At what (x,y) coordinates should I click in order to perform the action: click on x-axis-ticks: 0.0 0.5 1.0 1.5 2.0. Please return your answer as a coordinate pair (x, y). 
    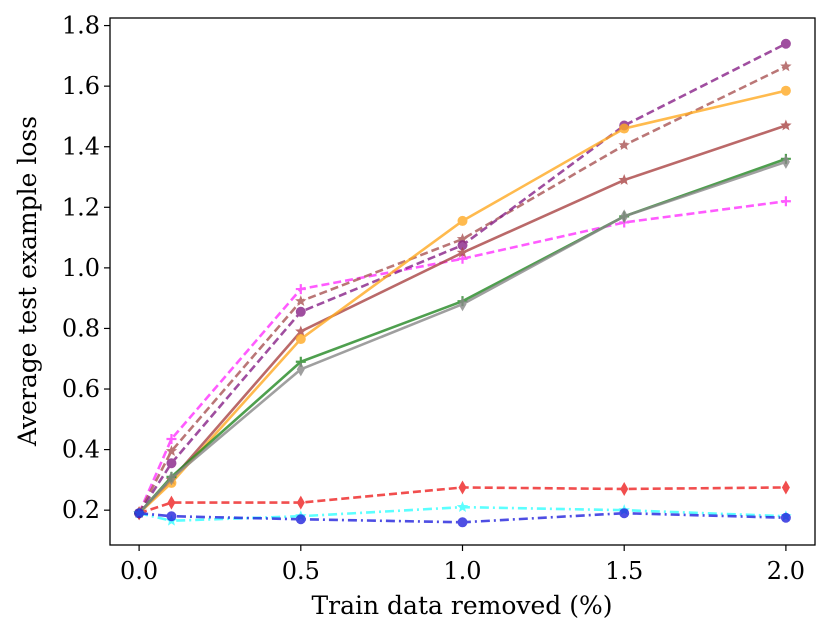
    Looking at the image, I should click on (462, 565).